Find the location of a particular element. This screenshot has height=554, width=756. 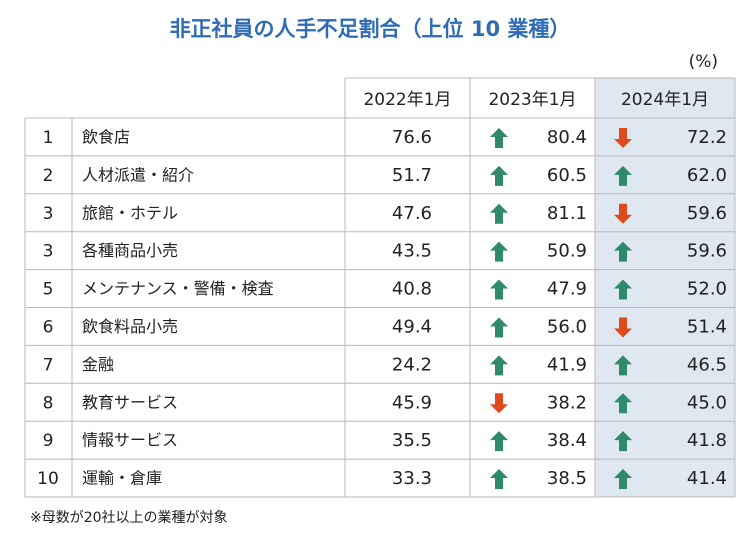

cell-value: 45.9 is located at coordinates (412, 402).